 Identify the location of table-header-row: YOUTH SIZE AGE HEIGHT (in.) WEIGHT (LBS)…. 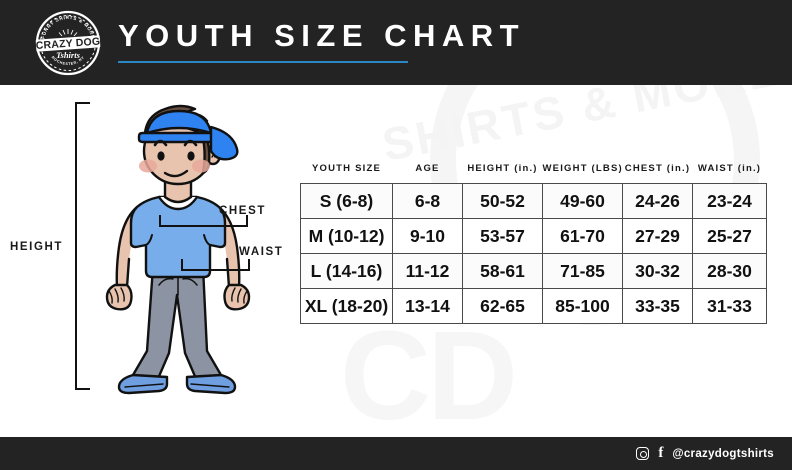
(534, 173).